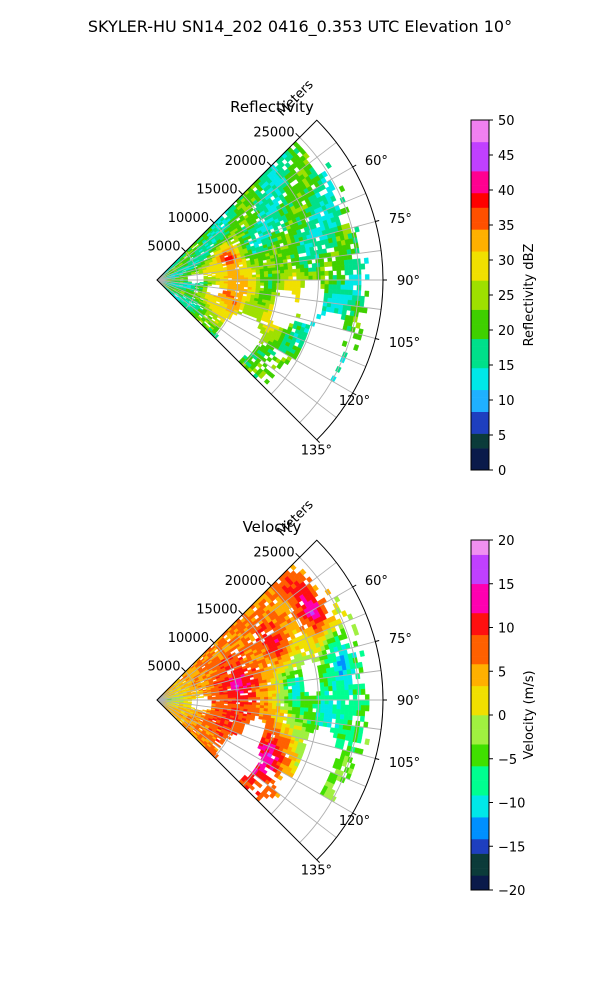  What do you see at coordinates (506, 366) in the screenshot?
I see `colorbar-tick-label: 15` at bounding box center [506, 366].